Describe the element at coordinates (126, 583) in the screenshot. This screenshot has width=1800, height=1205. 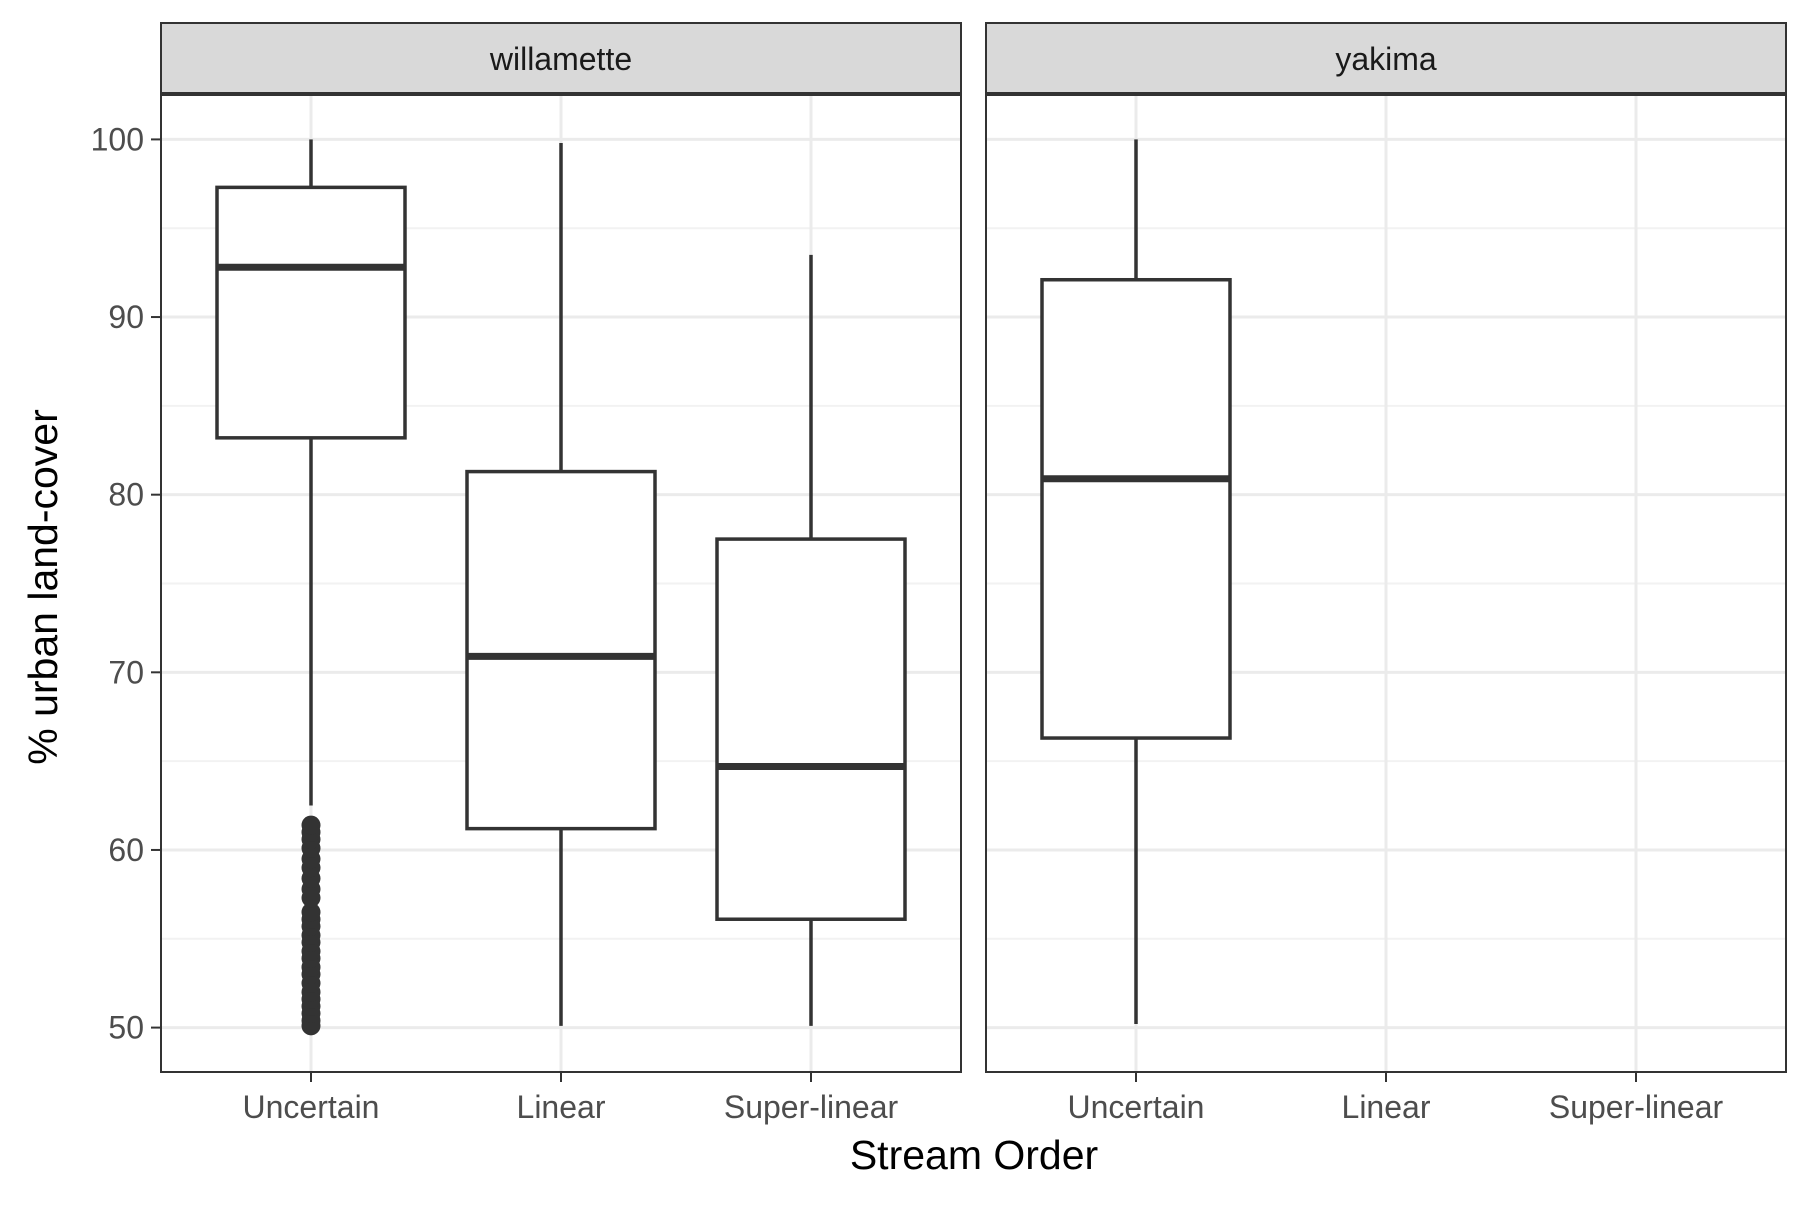
I see `y-axis: 50 60 70 80 90 100` at that location.